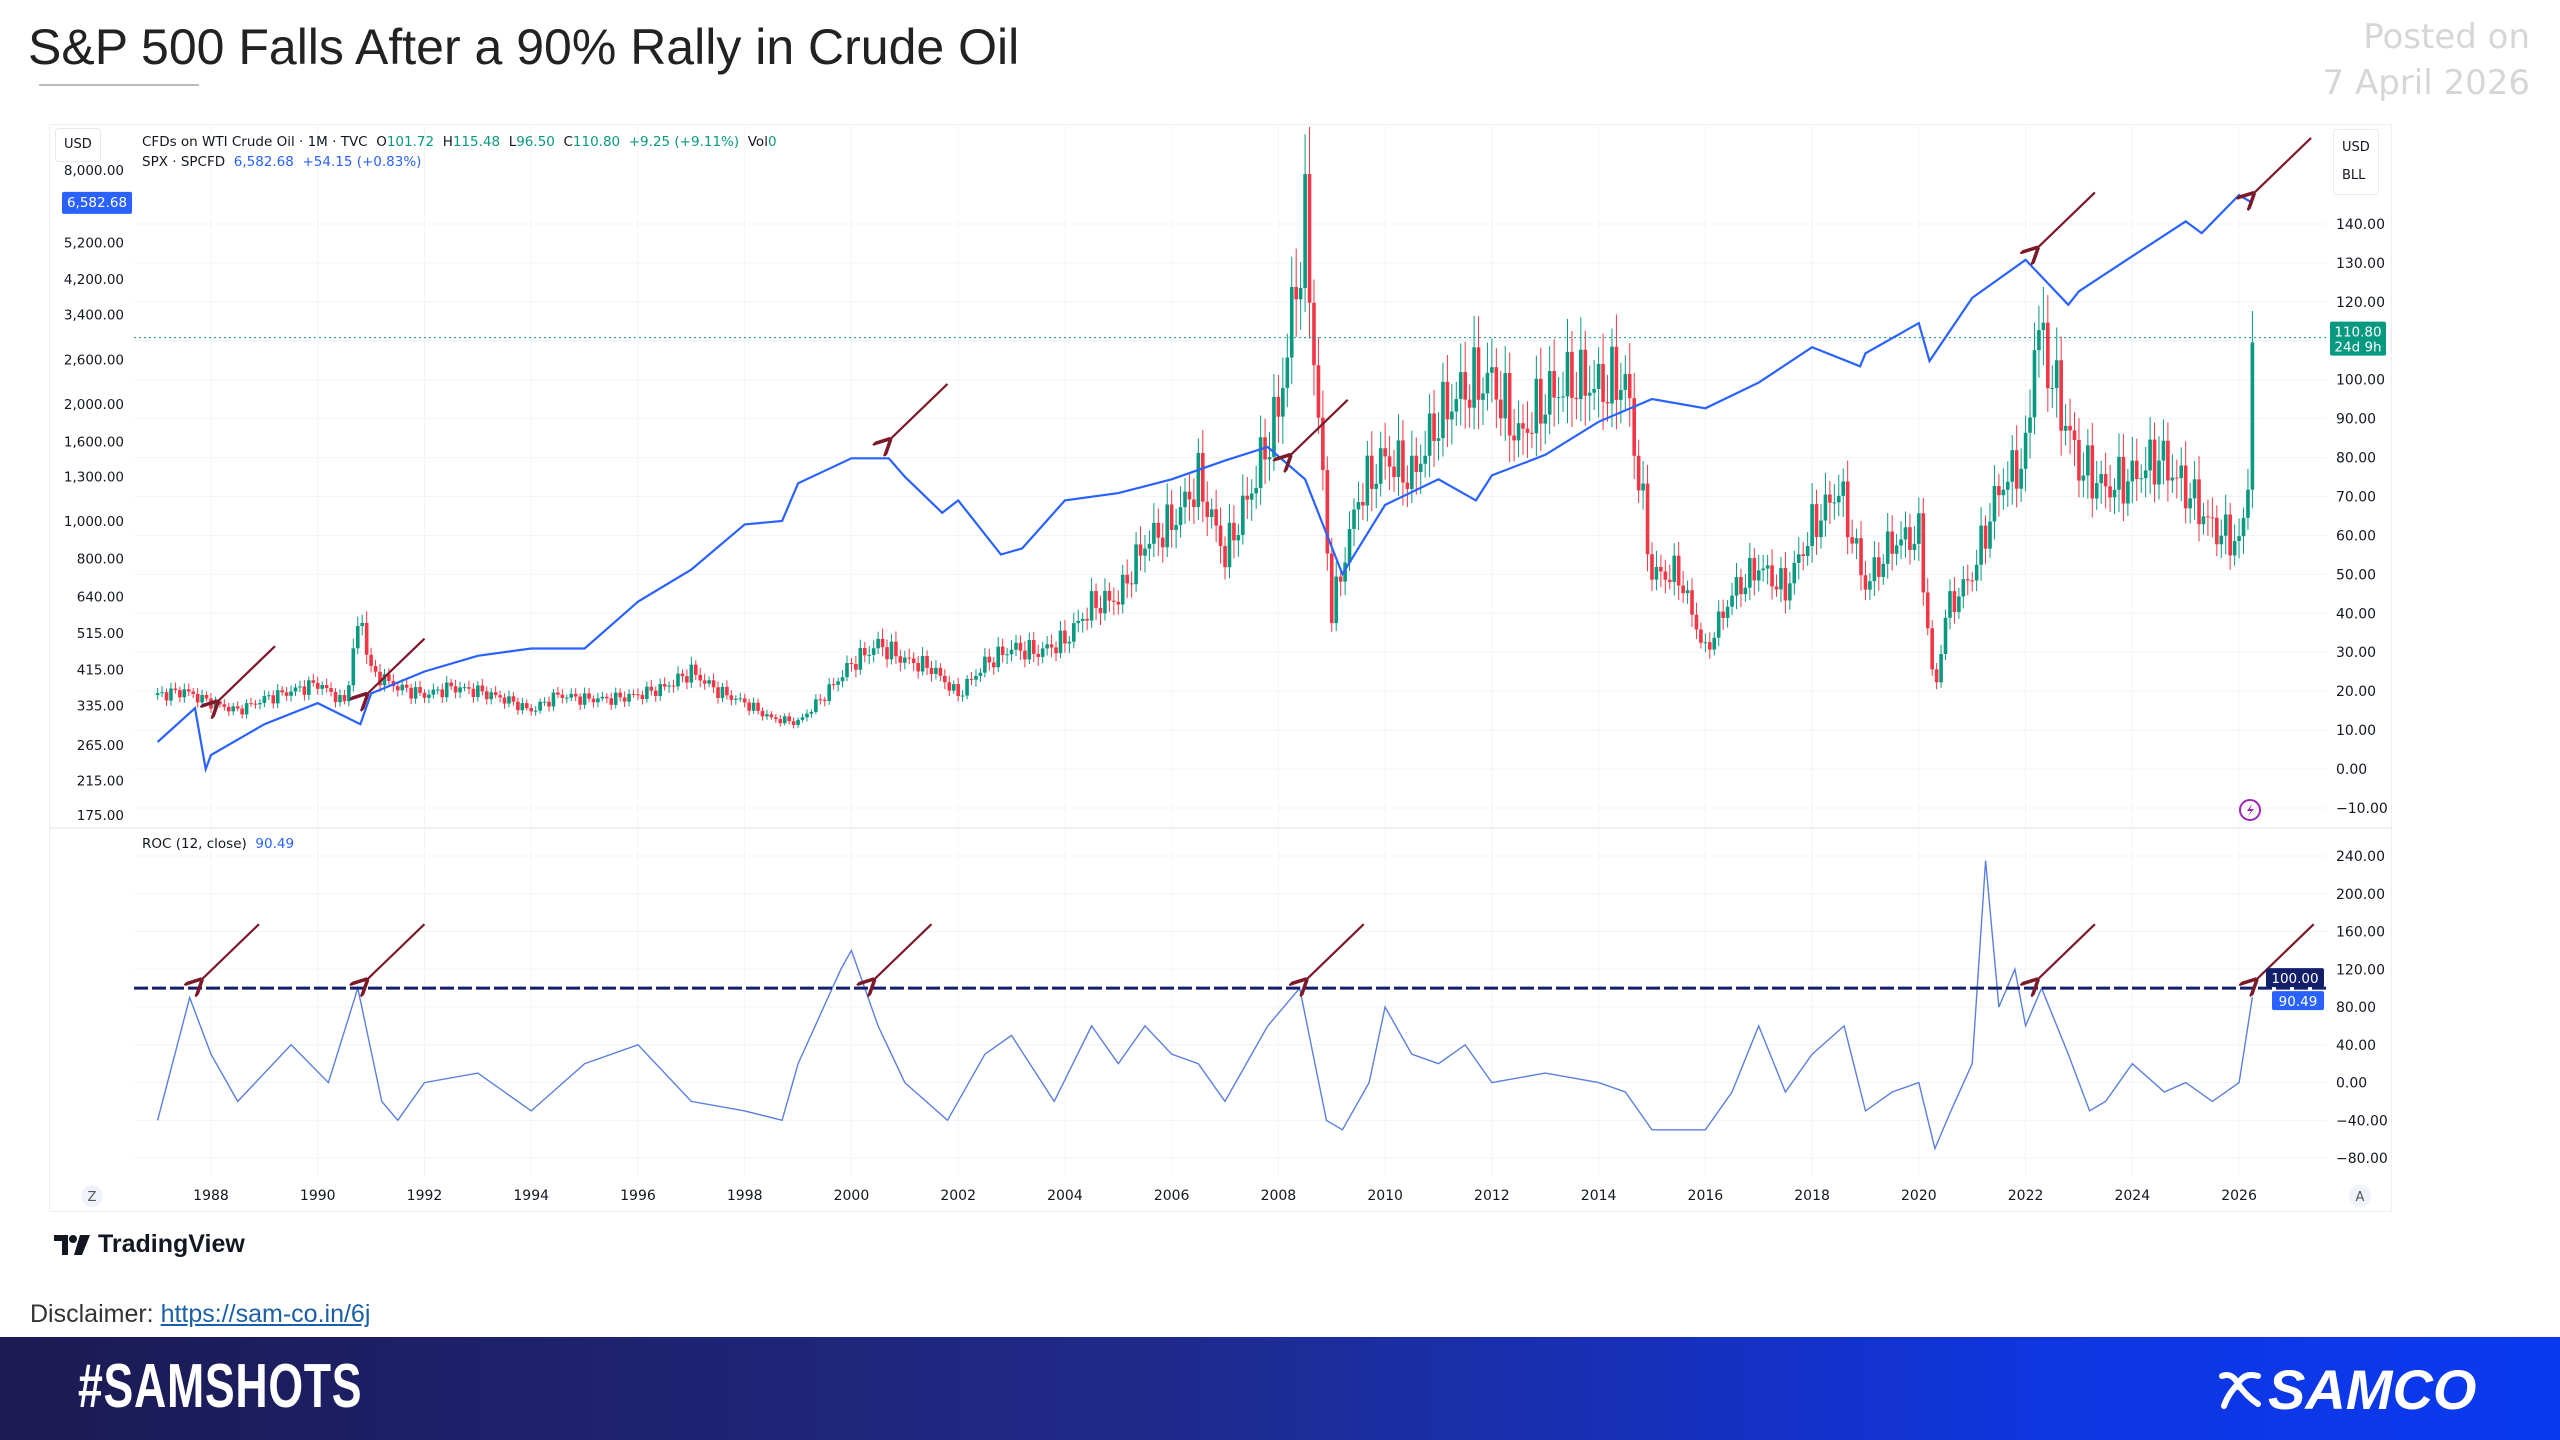 This screenshot has width=2560, height=1440. What do you see at coordinates (2360, 1196) in the screenshot?
I see `auto-scale-button: A` at bounding box center [2360, 1196].